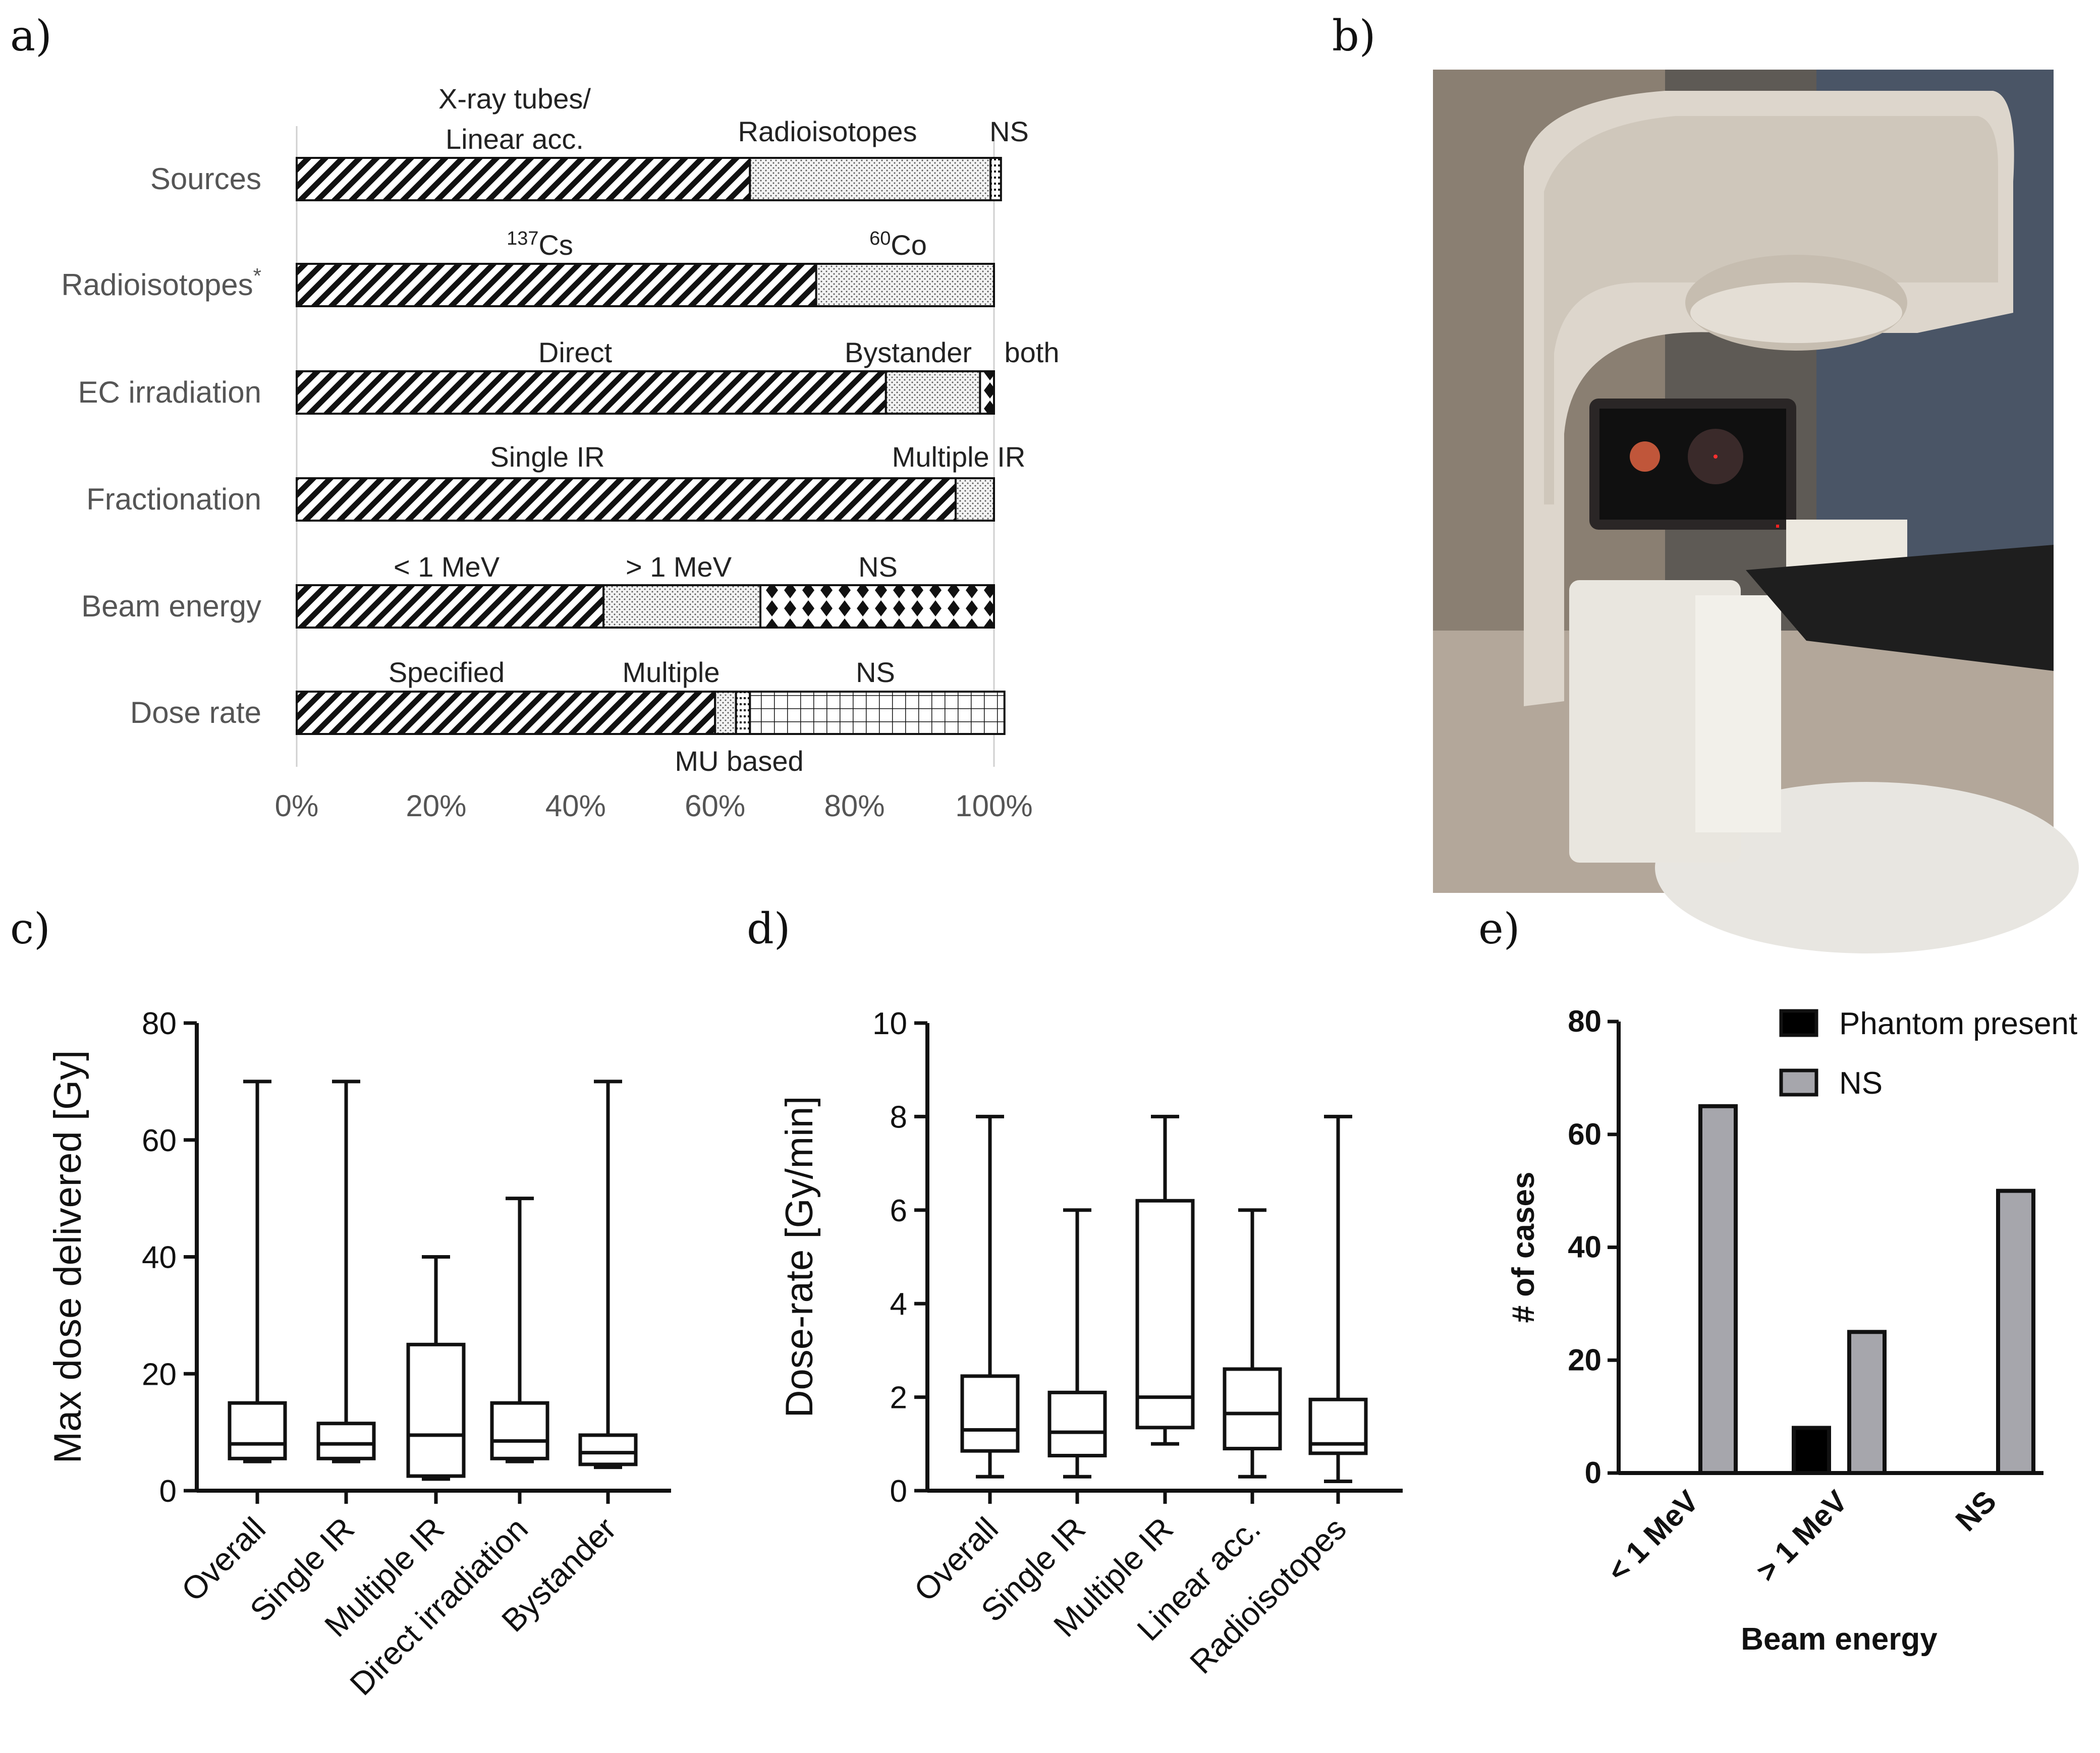 The image size is (2100, 1753). I want to click on row-label: Radioisotopes*, so click(161, 283).